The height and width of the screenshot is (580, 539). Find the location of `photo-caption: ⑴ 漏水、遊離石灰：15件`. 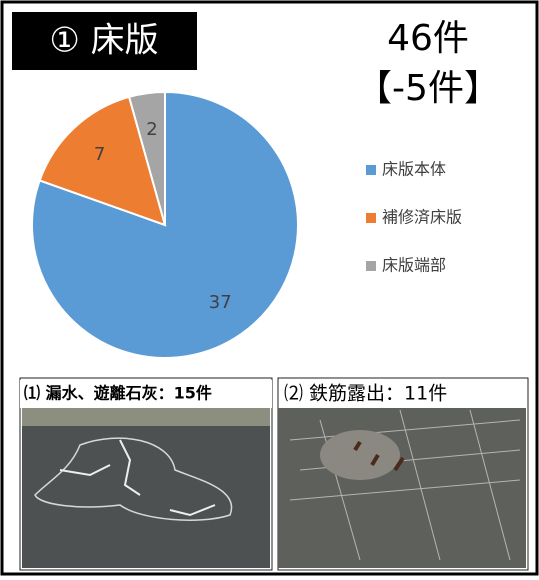

photo-caption: ⑴ 漏水、遊離石灰：15件 is located at coordinates (118, 393).